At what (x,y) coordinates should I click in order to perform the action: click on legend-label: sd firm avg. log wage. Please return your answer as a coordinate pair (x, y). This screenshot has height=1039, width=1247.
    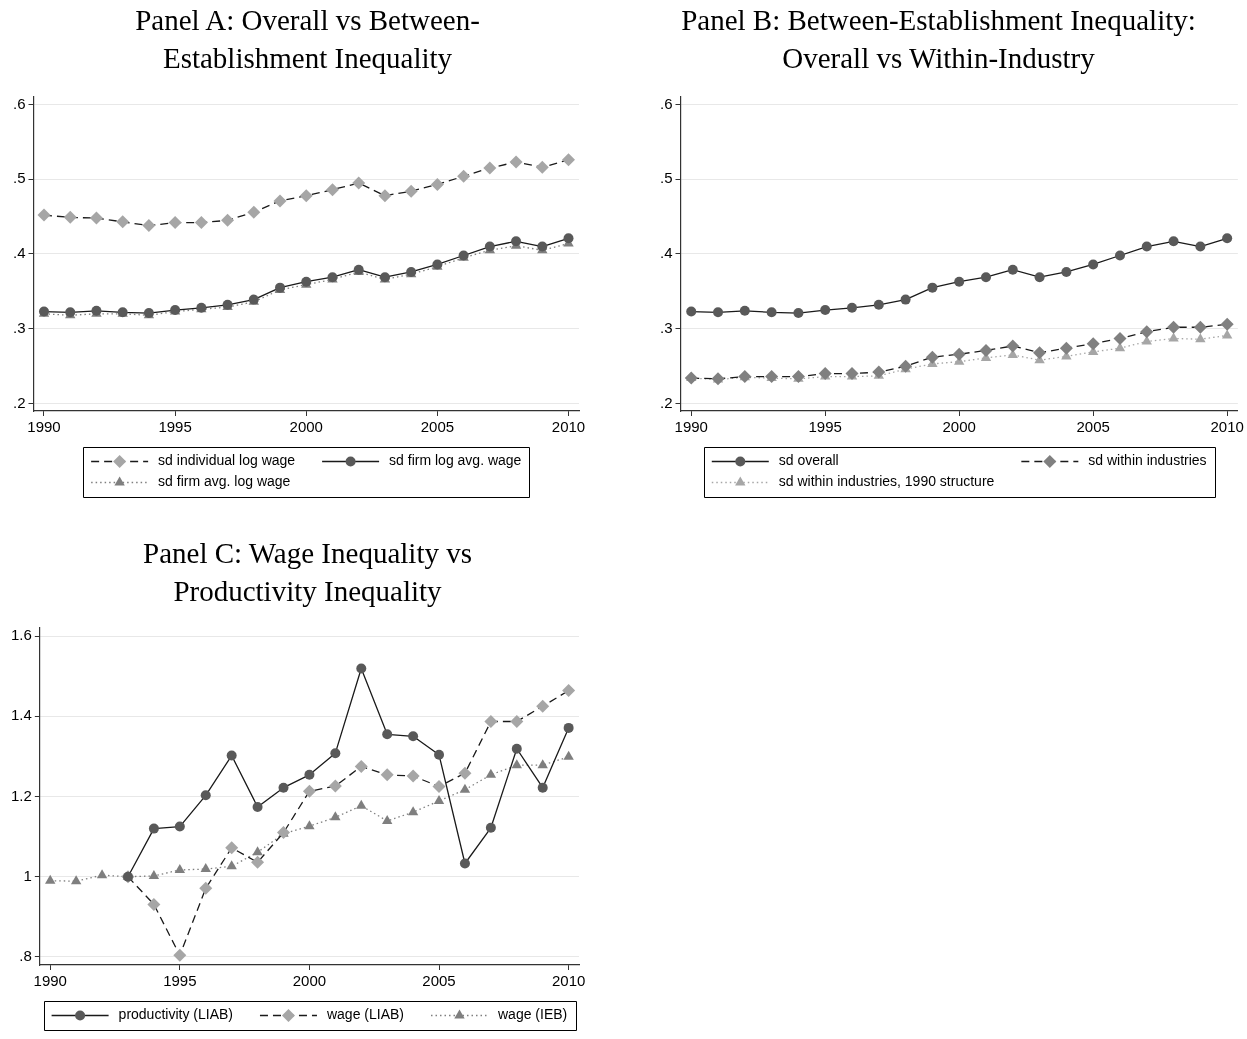
    Looking at the image, I should click on (224, 481).